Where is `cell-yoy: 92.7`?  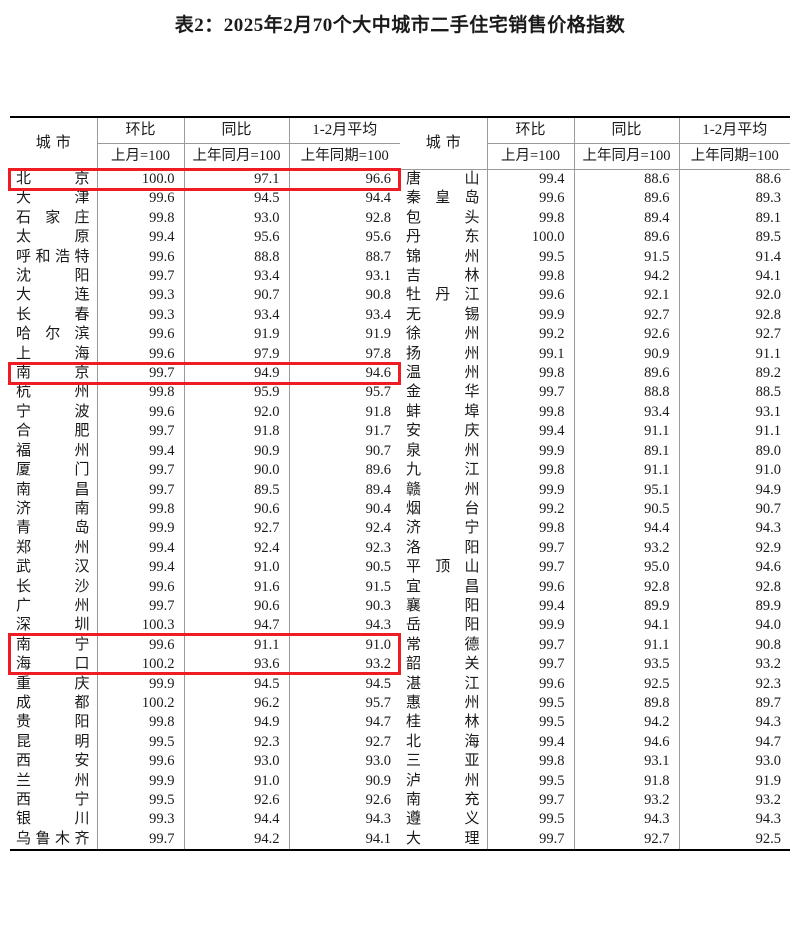 cell-yoy: 92.7 is located at coordinates (626, 840).